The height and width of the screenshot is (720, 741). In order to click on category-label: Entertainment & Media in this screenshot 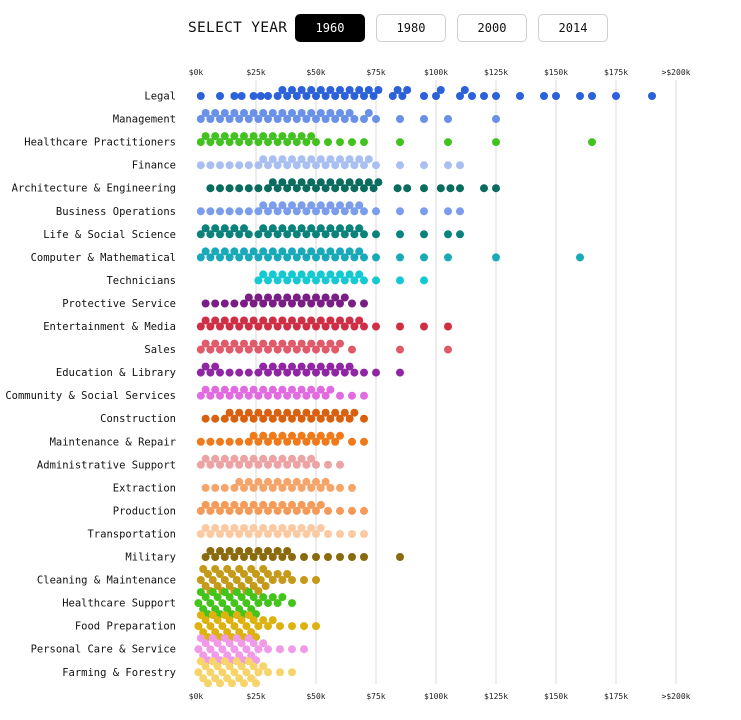, I will do `click(109, 327)`.